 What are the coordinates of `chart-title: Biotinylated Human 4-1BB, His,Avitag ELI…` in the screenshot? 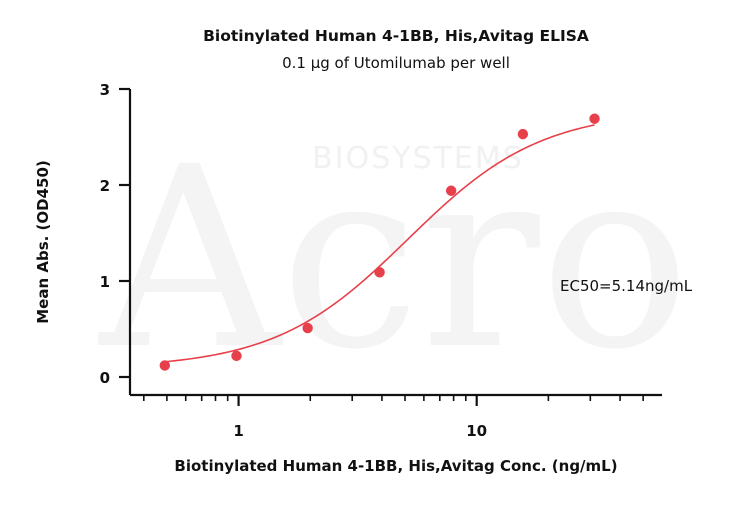 It's located at (396, 36).